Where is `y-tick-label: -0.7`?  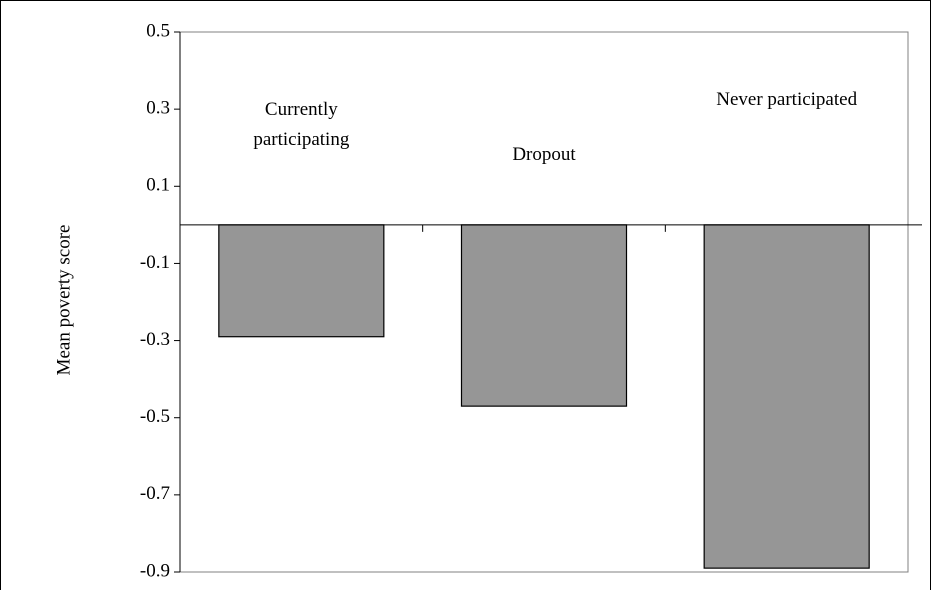
y-tick-label: -0.7 is located at coordinates (155, 493).